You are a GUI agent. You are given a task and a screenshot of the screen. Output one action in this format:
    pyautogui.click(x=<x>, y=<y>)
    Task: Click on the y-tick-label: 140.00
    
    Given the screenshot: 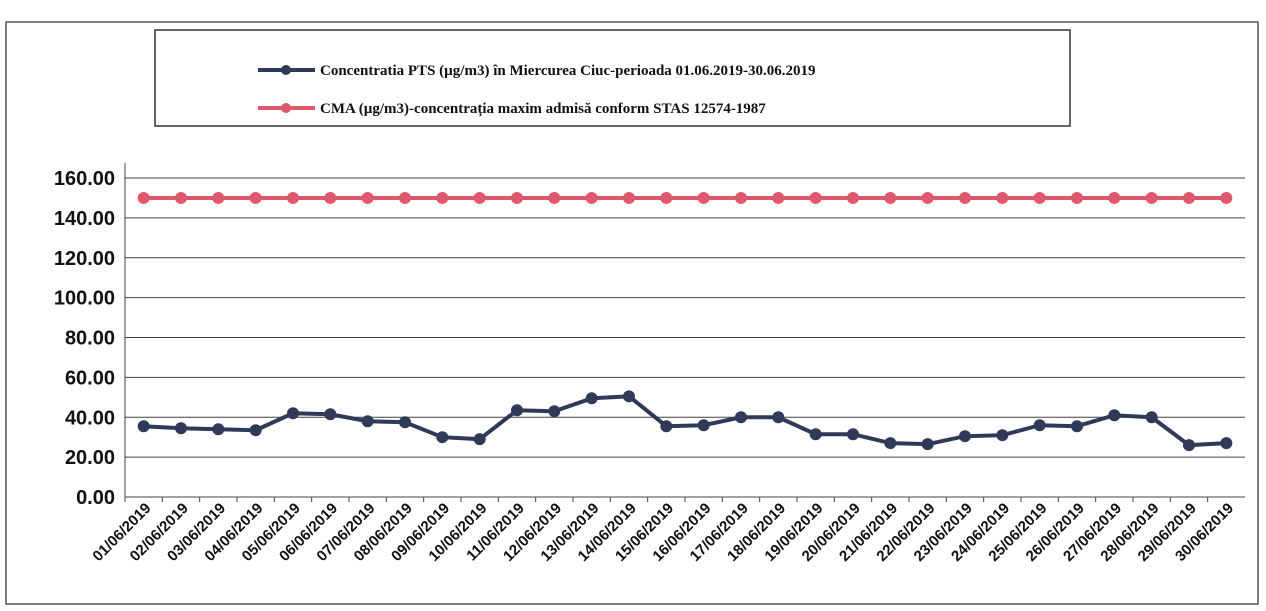 What is the action you would take?
    pyautogui.click(x=84, y=219)
    